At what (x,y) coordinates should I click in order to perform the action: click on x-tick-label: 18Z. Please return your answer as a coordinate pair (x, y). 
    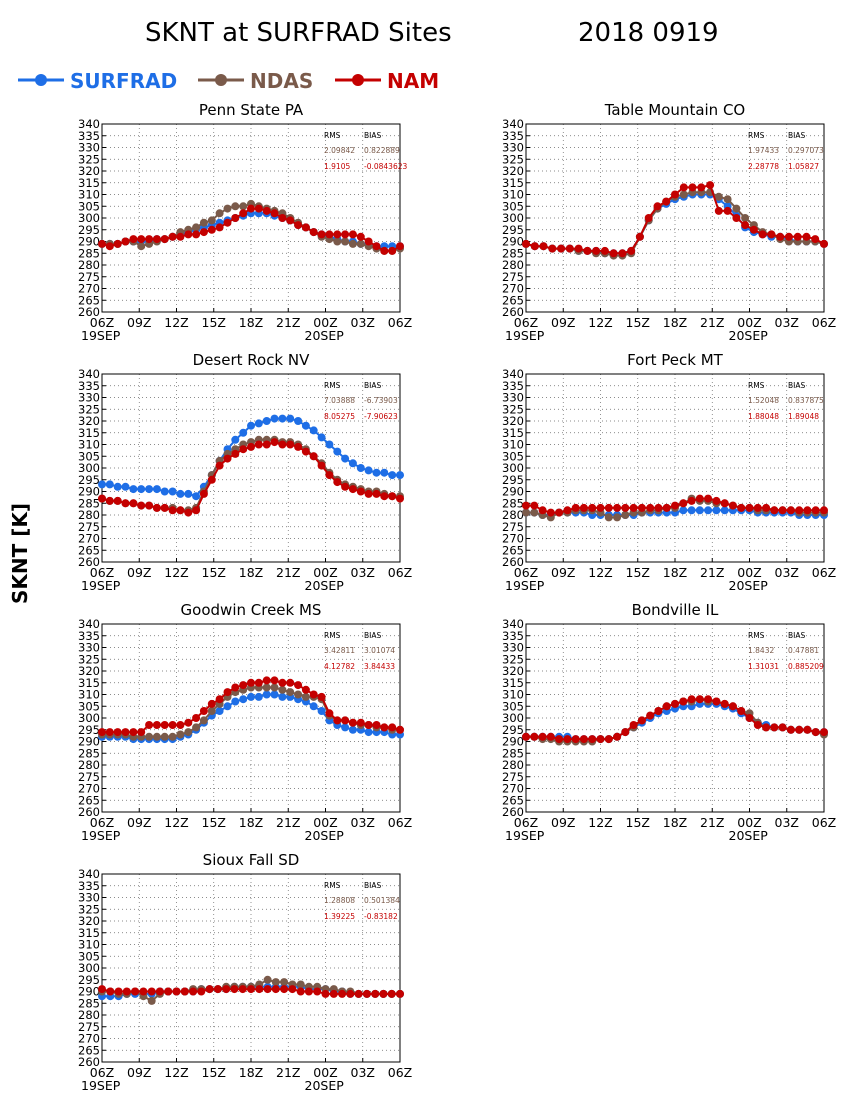
    Looking at the image, I should click on (251, 572).